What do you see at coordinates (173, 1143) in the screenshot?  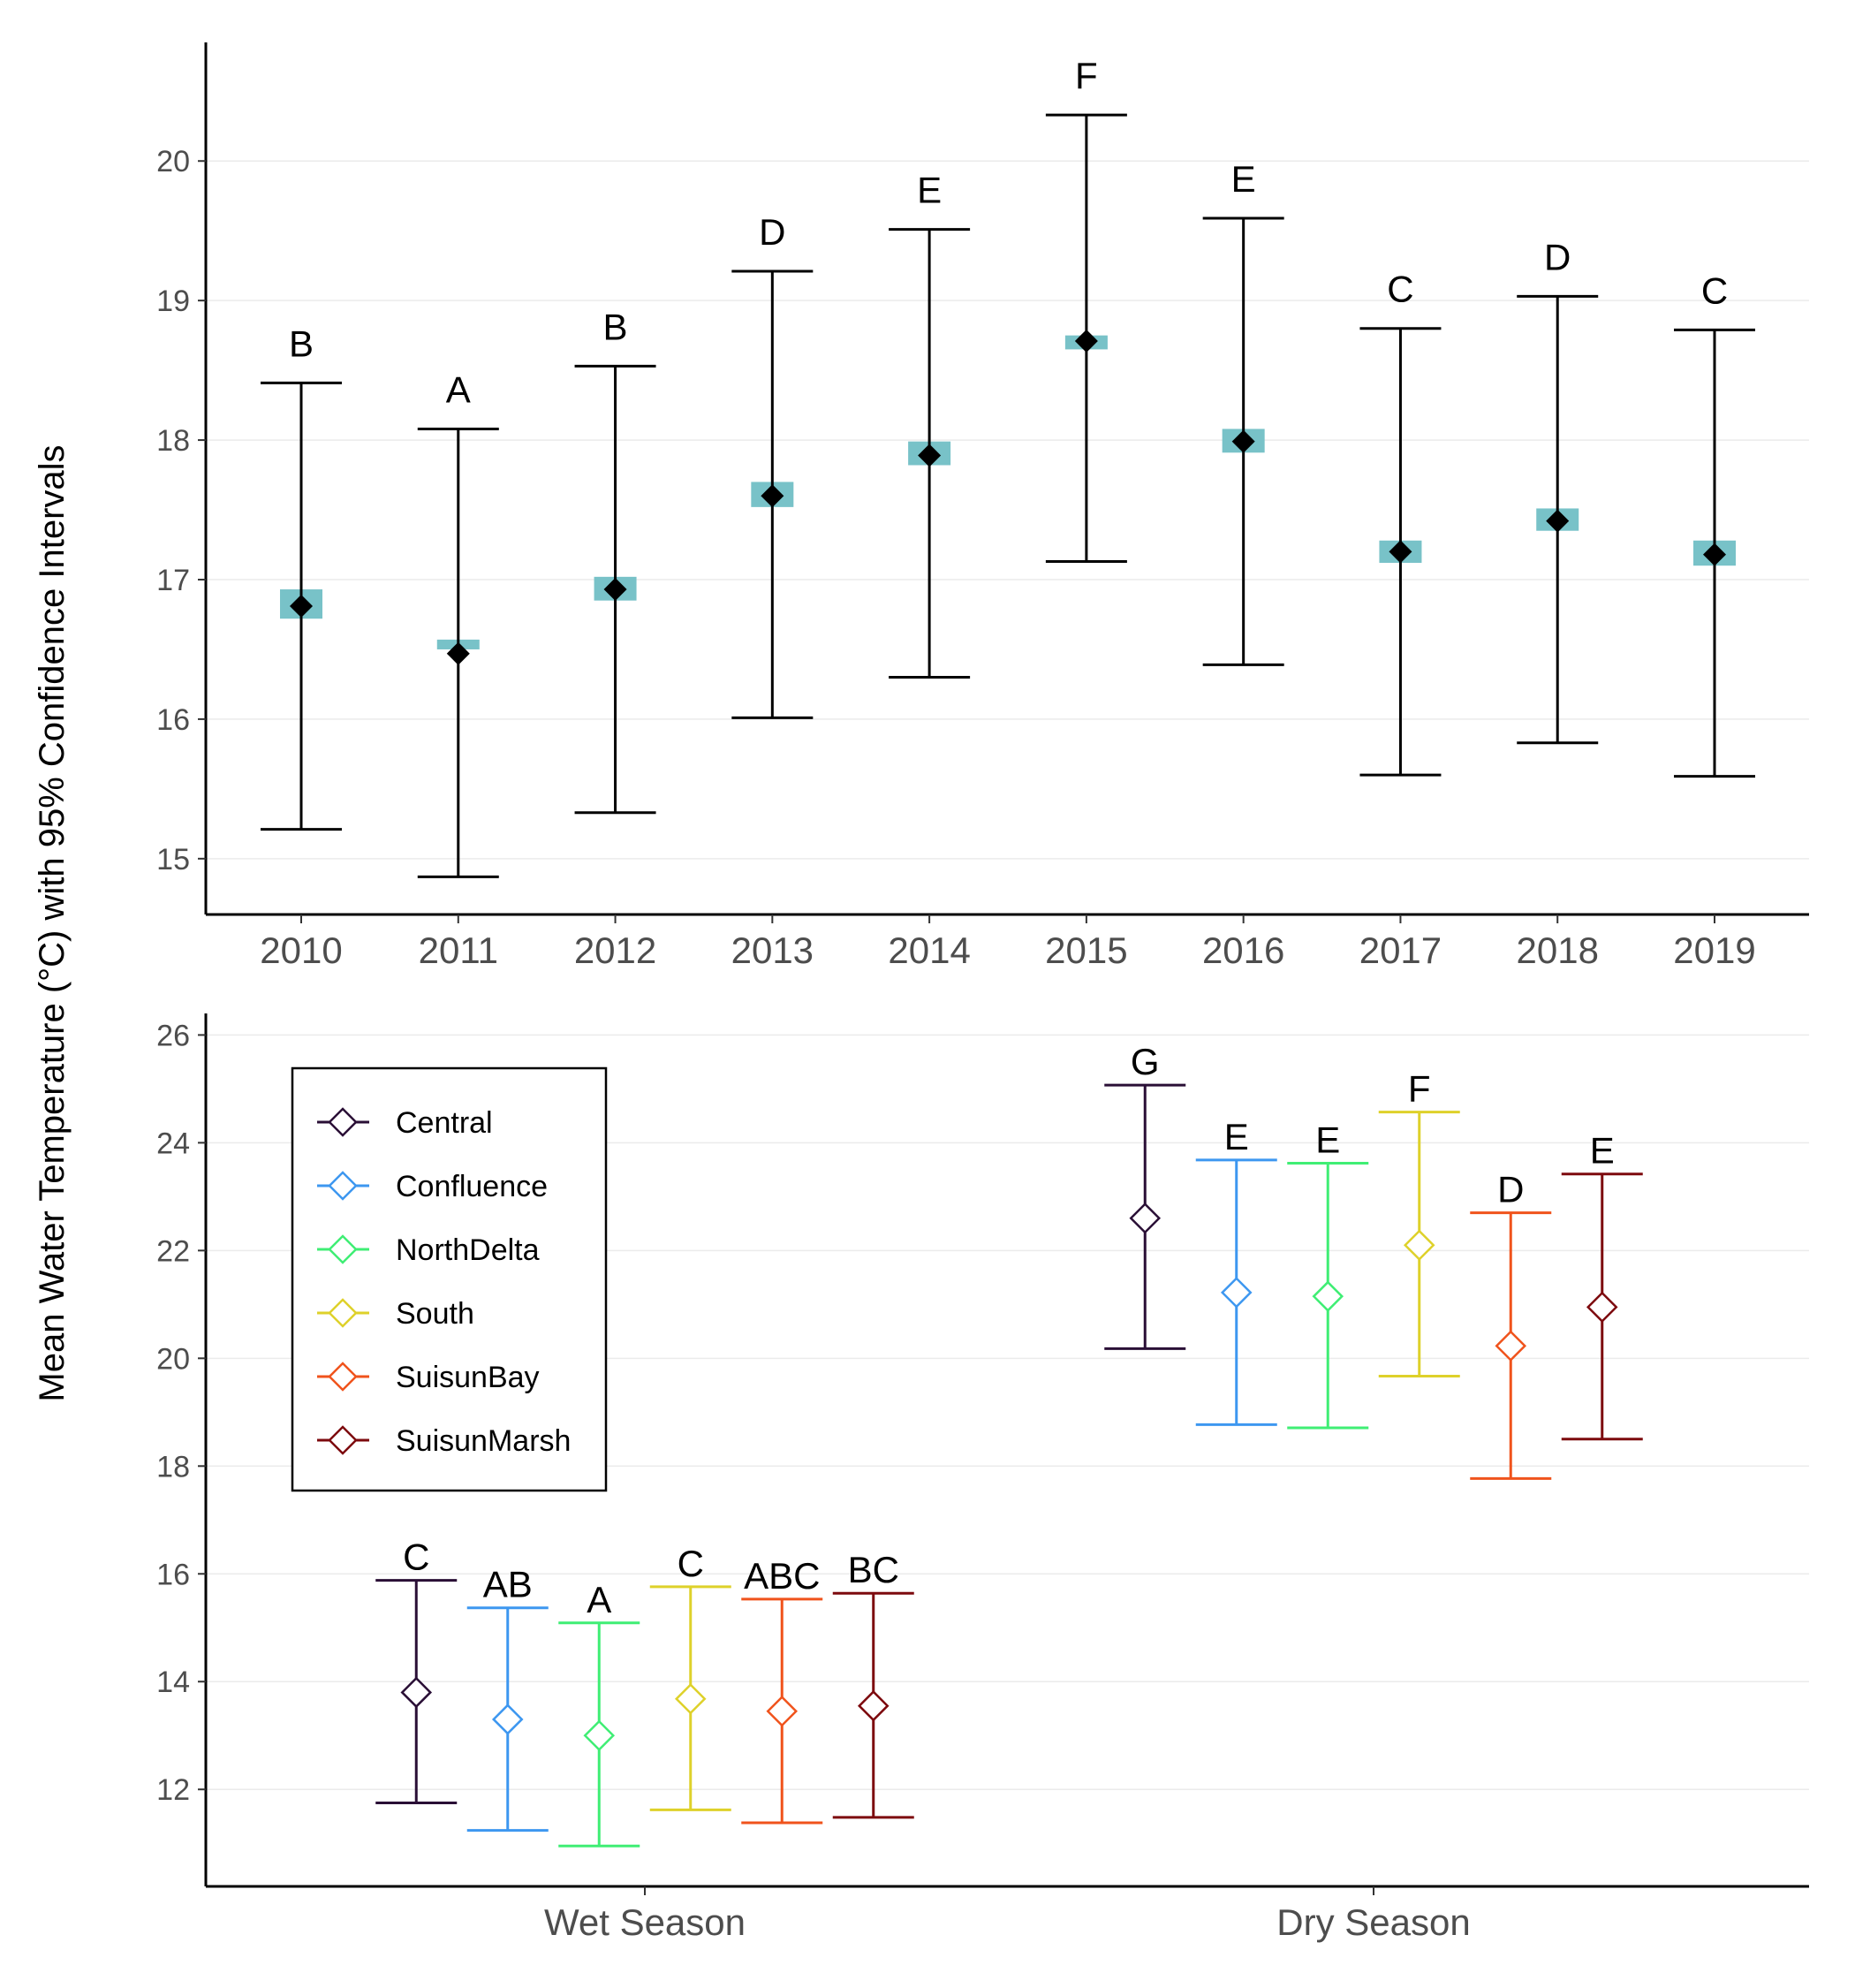 I see `bottom-y-tick-label: 24` at bounding box center [173, 1143].